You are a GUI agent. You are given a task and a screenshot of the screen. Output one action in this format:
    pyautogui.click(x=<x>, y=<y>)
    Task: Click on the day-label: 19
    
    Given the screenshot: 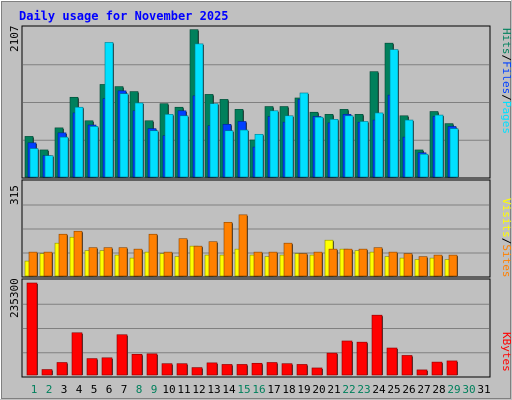 What is the action you would take?
    pyautogui.click(x=303, y=389)
    